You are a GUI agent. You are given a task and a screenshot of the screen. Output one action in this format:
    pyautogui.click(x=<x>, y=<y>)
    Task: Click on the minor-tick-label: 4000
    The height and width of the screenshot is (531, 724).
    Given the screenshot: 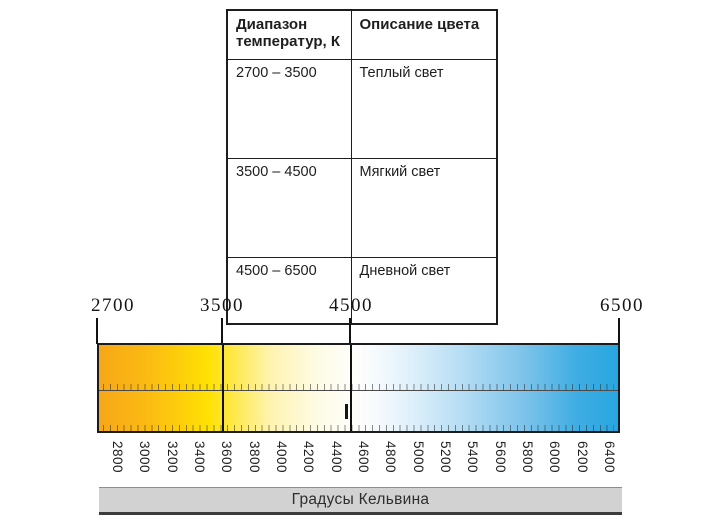 What is the action you would take?
    pyautogui.click(x=281, y=457)
    